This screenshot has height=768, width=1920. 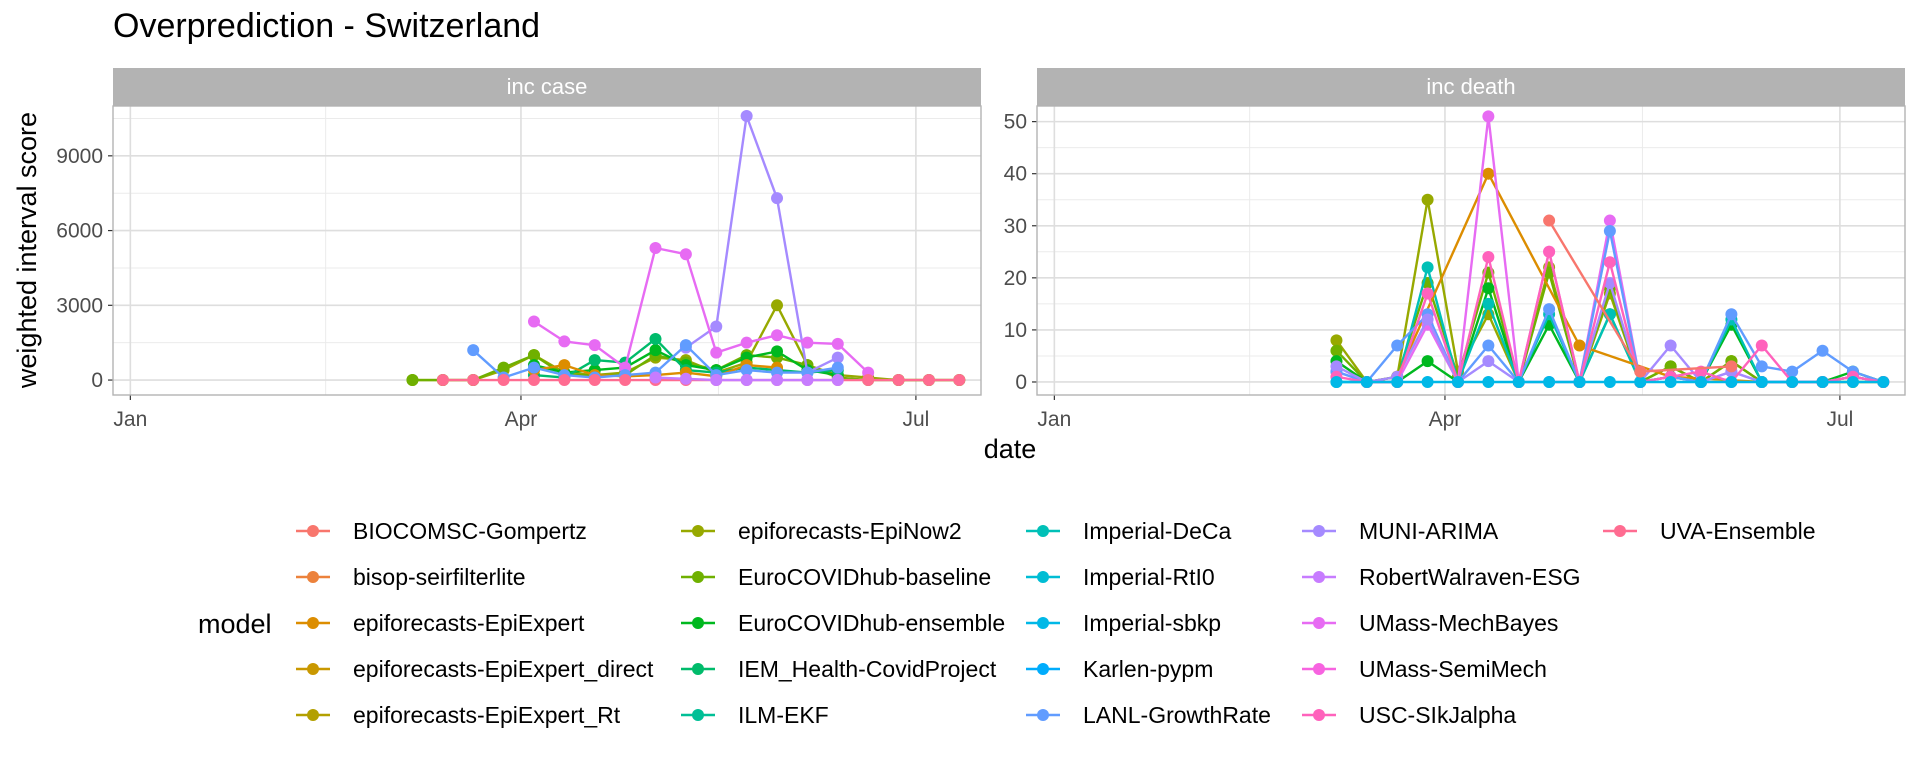 What do you see at coordinates (487, 715) in the screenshot?
I see `legend-label: epiforecasts-EpiExpert_Rt` at bounding box center [487, 715].